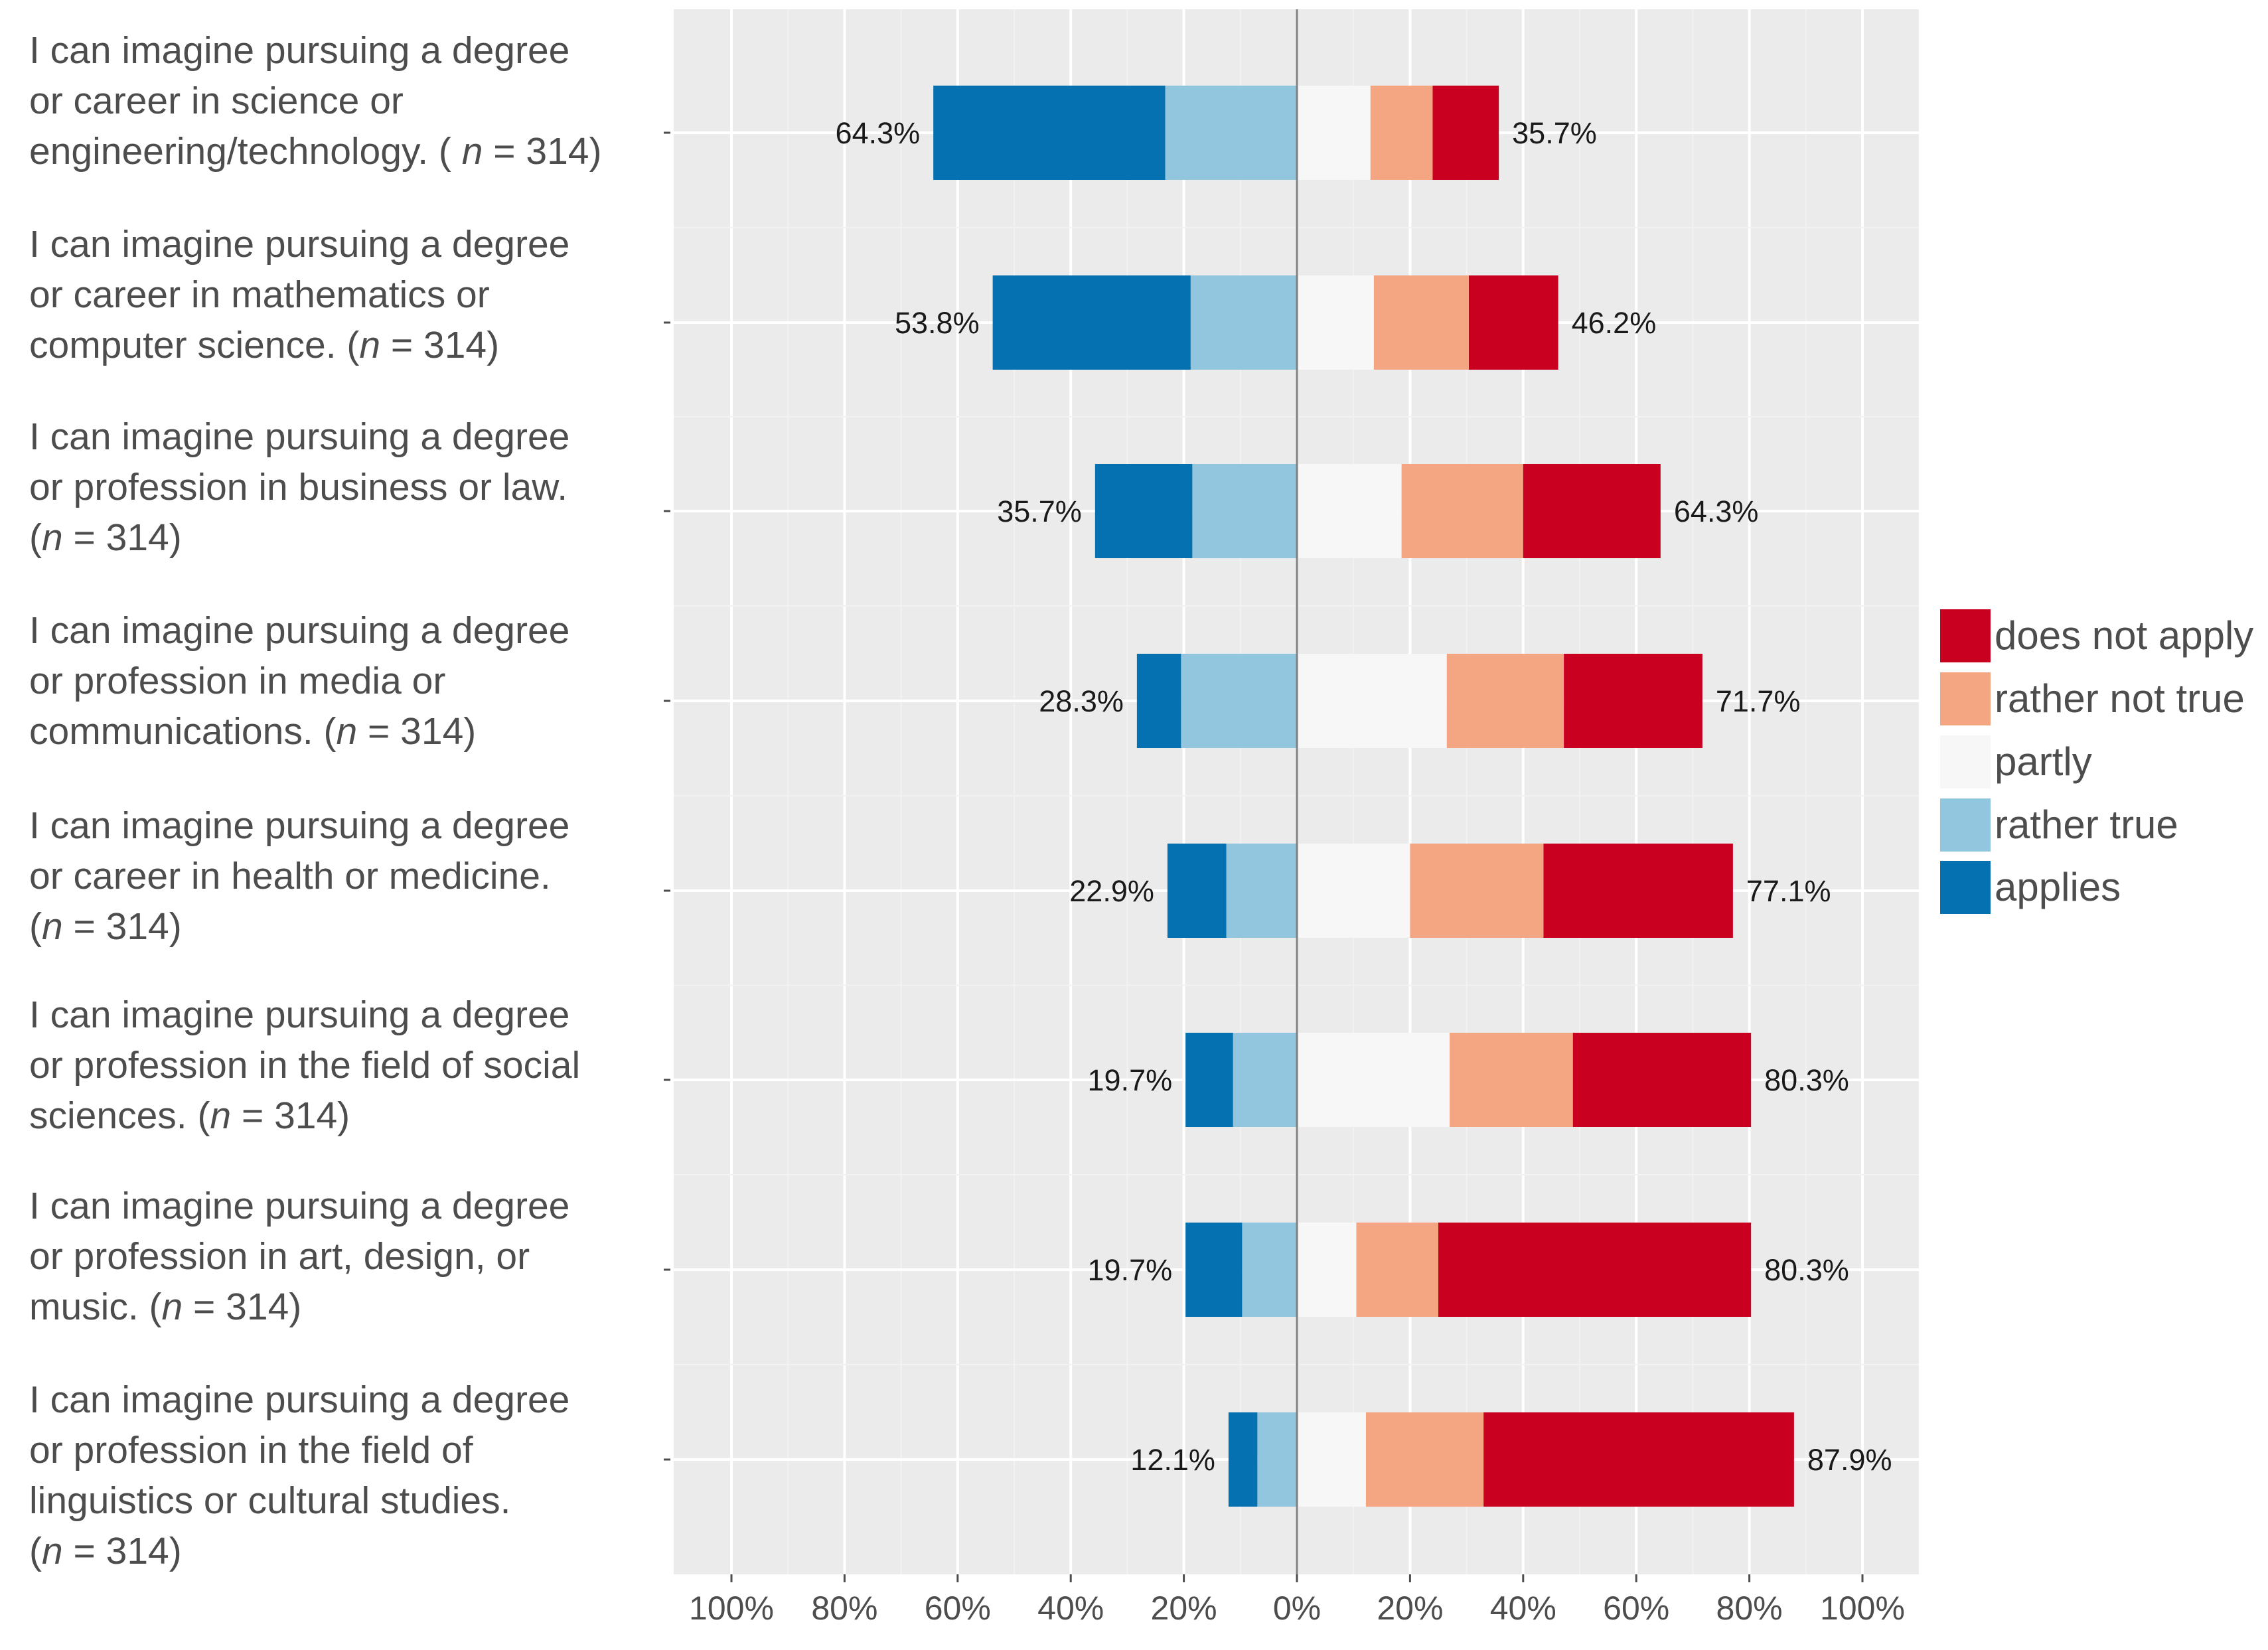  What do you see at coordinates (251, 1450) in the screenshot?
I see `category-label-line: or profession in the field of` at bounding box center [251, 1450].